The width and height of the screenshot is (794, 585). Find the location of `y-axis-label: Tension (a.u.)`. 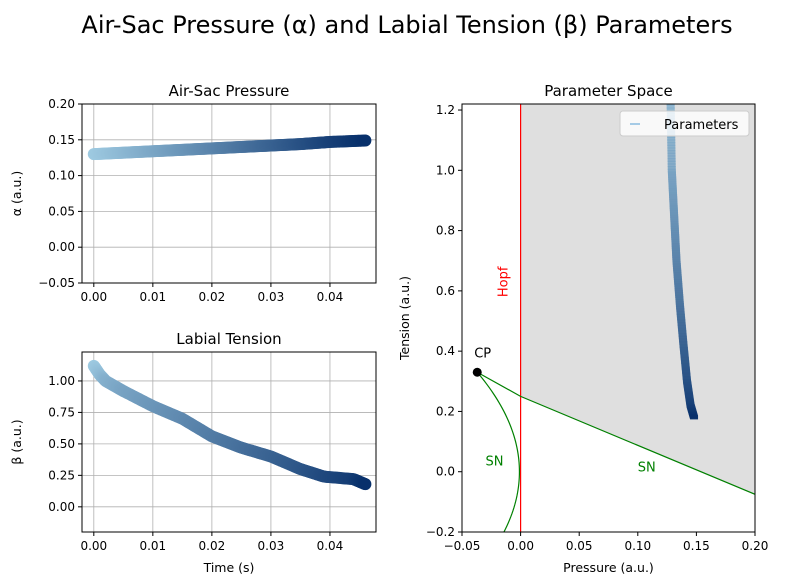

y-axis-label: Tension (a.u.) is located at coordinates (404, 318).